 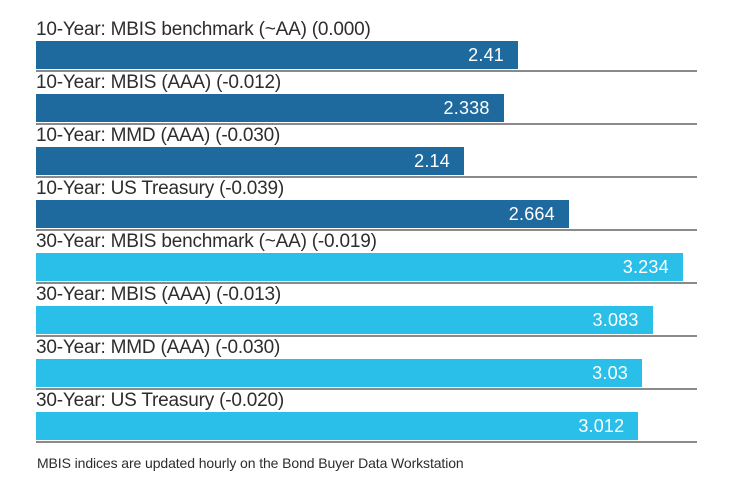 I want to click on bar-track: 3.234, so click(x=366, y=267).